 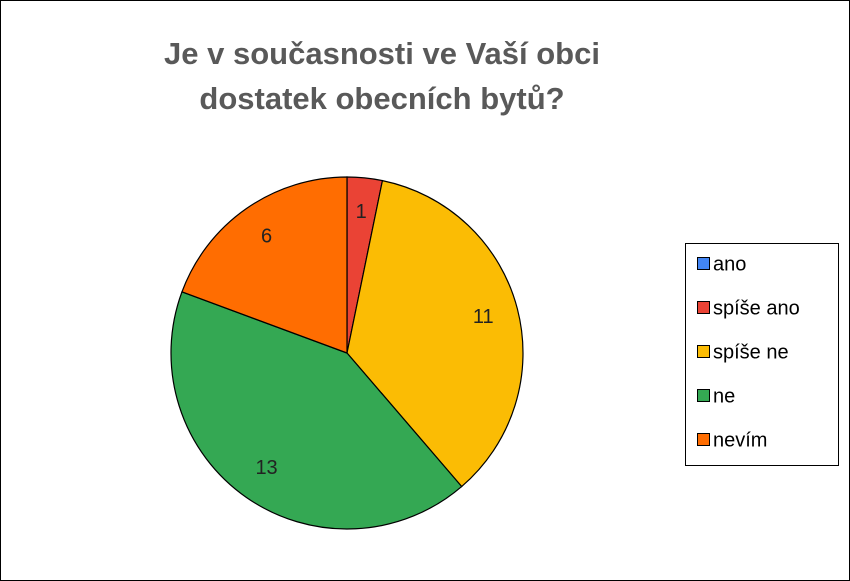 What do you see at coordinates (361, 212) in the screenshot?
I see `data-label: 1` at bounding box center [361, 212].